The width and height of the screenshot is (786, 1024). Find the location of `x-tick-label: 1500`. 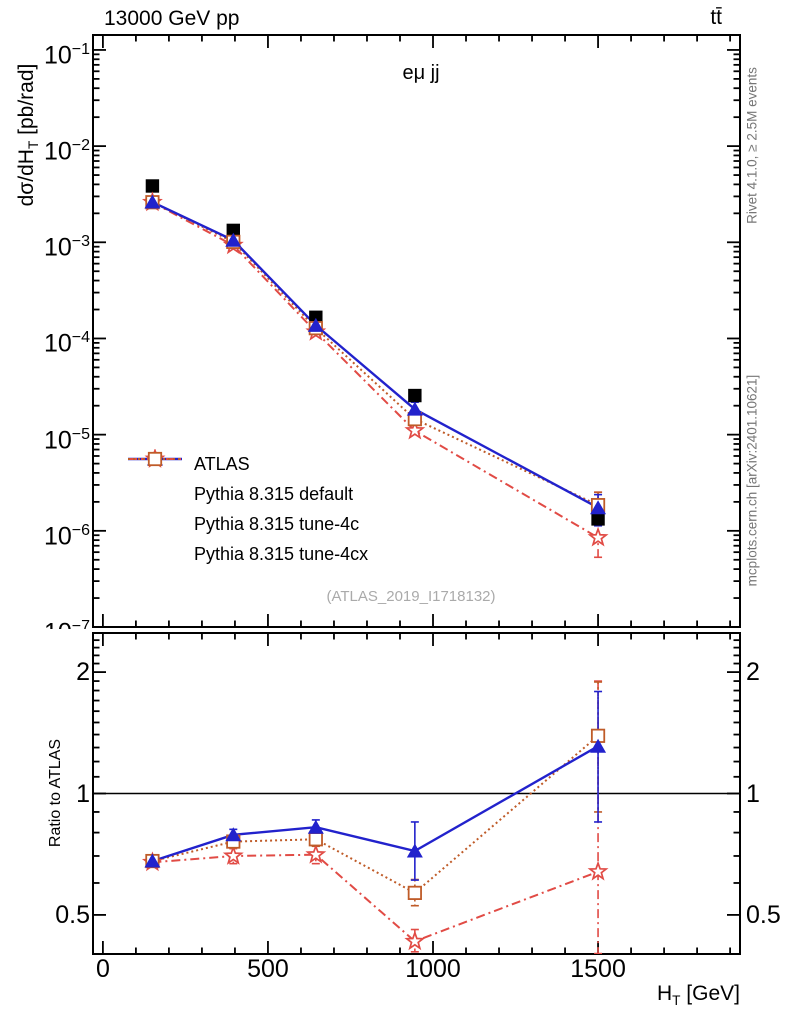

x-tick-label: 1500 is located at coordinates (598, 969).